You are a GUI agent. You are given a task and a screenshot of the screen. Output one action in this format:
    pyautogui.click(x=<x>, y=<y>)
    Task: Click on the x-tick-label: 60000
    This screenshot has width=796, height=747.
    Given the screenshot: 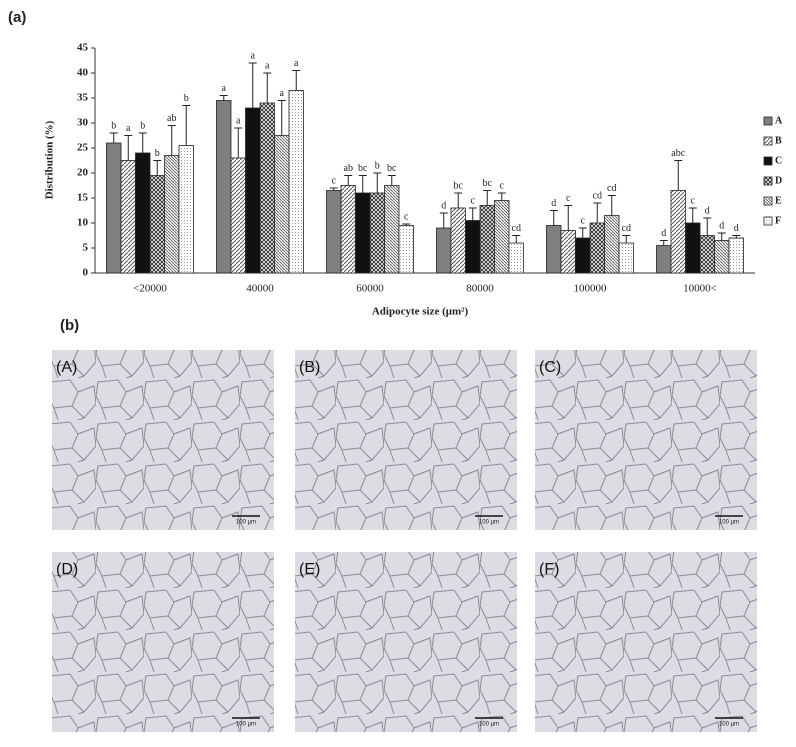 What is the action you would take?
    pyautogui.click(x=370, y=289)
    